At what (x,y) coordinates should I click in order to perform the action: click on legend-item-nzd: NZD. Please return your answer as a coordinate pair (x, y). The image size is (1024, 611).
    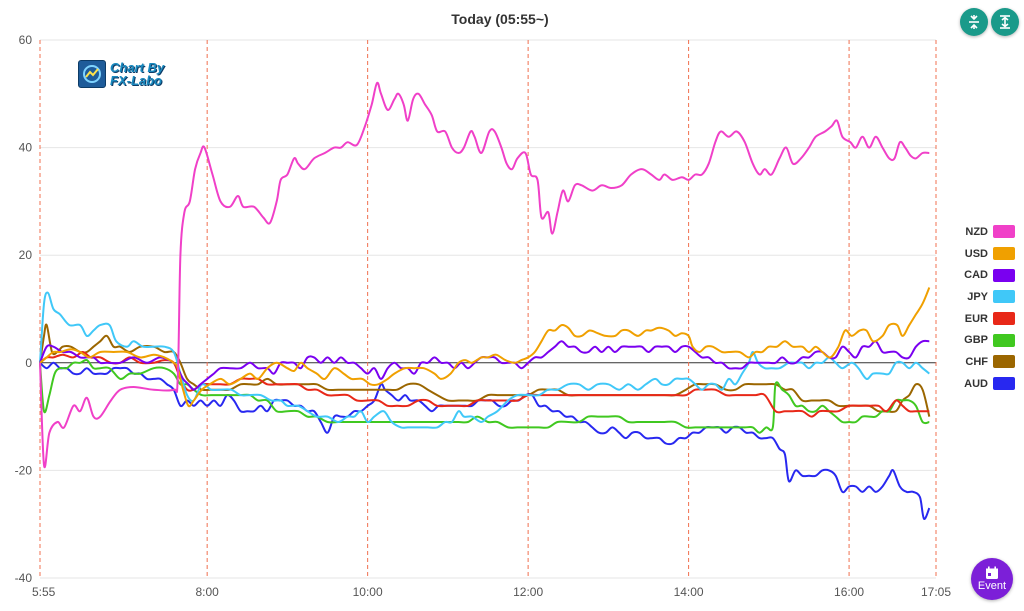
    Looking at the image, I should click on (980, 232).